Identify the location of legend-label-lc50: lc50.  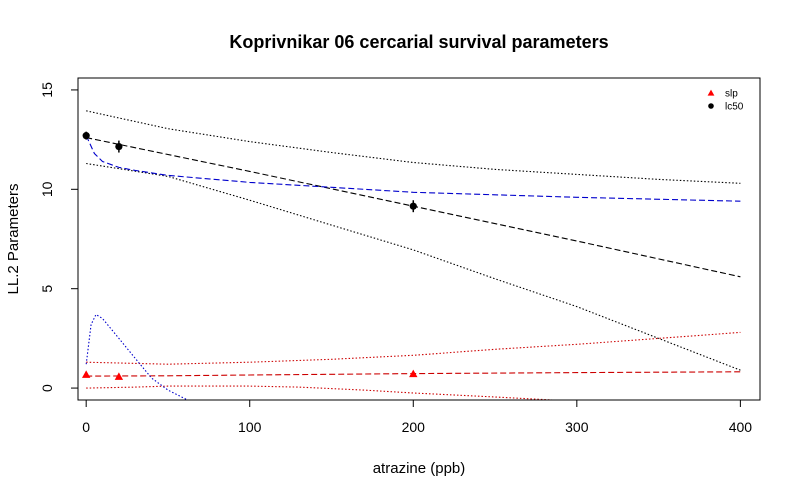
(734, 107).